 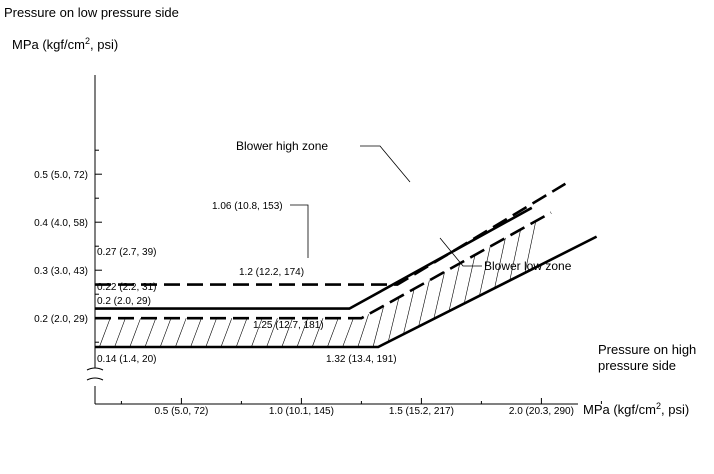 I want to click on zone-low-leader, so click(x=460, y=252).